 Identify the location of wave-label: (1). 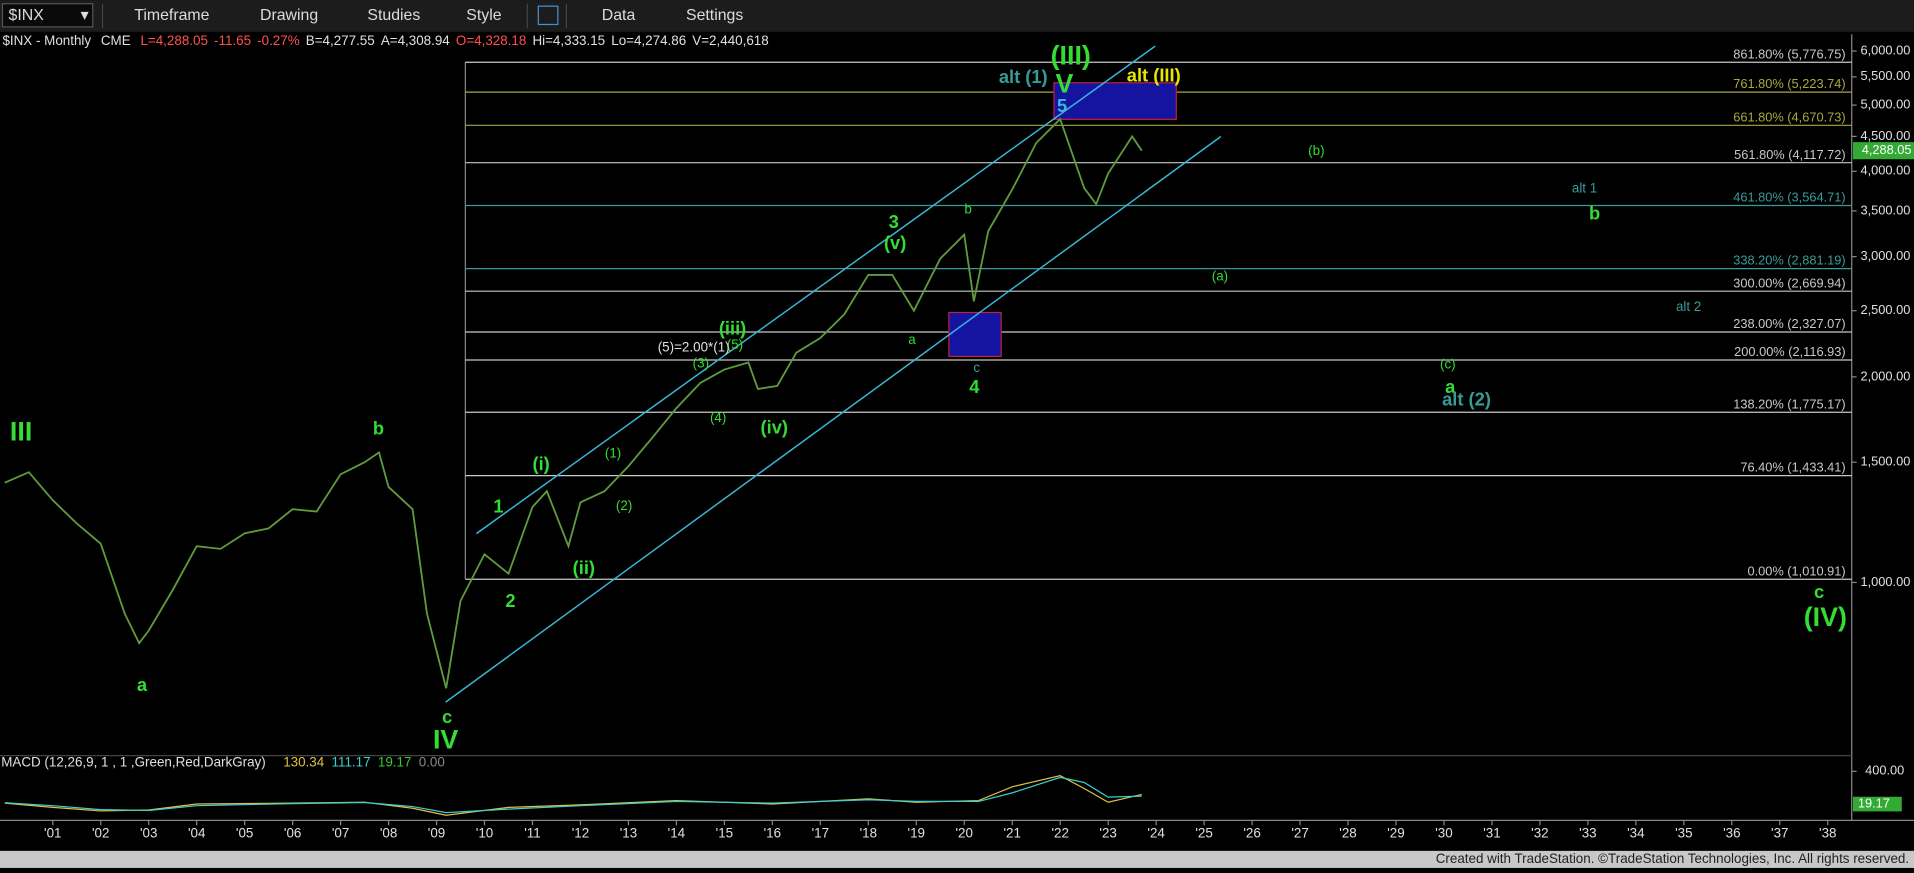
(613, 453).